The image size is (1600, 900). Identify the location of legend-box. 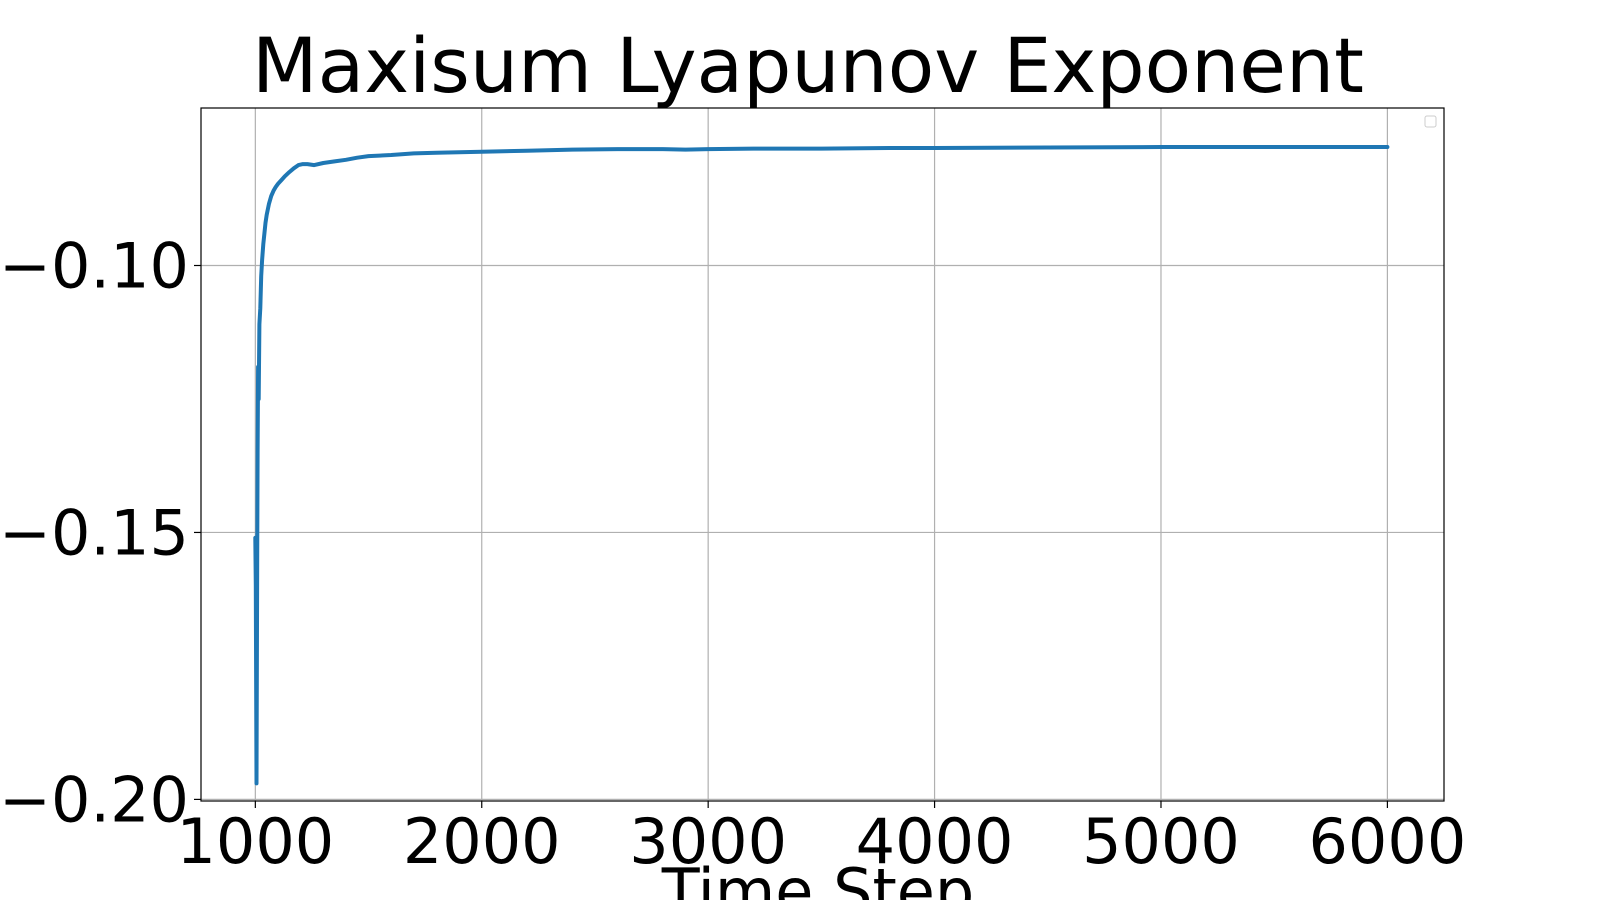
(1430, 121).